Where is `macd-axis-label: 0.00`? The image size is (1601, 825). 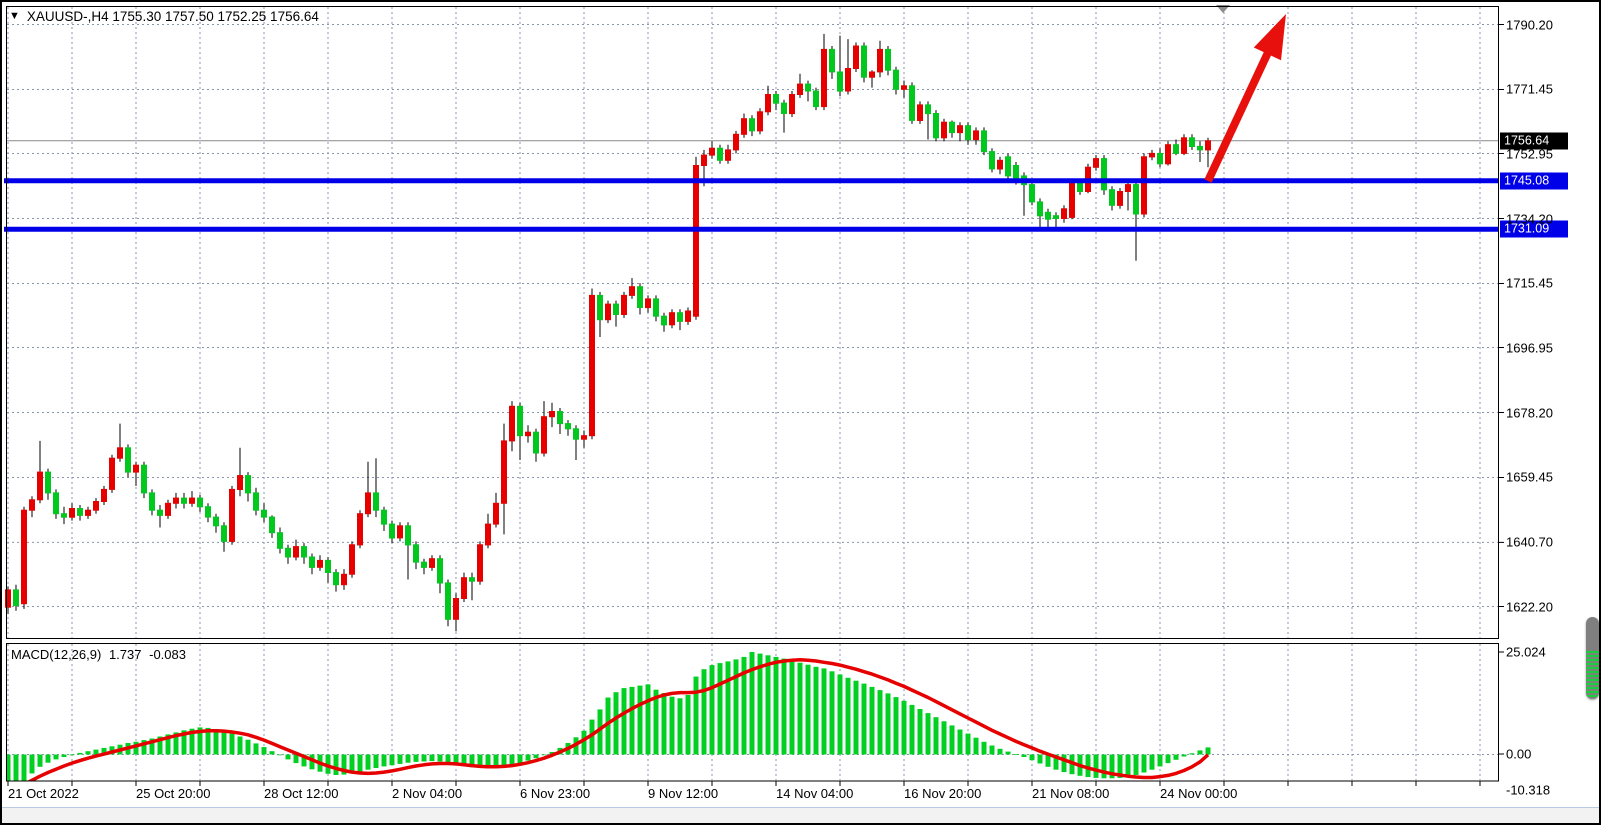 macd-axis-label: 0.00 is located at coordinates (1519, 754).